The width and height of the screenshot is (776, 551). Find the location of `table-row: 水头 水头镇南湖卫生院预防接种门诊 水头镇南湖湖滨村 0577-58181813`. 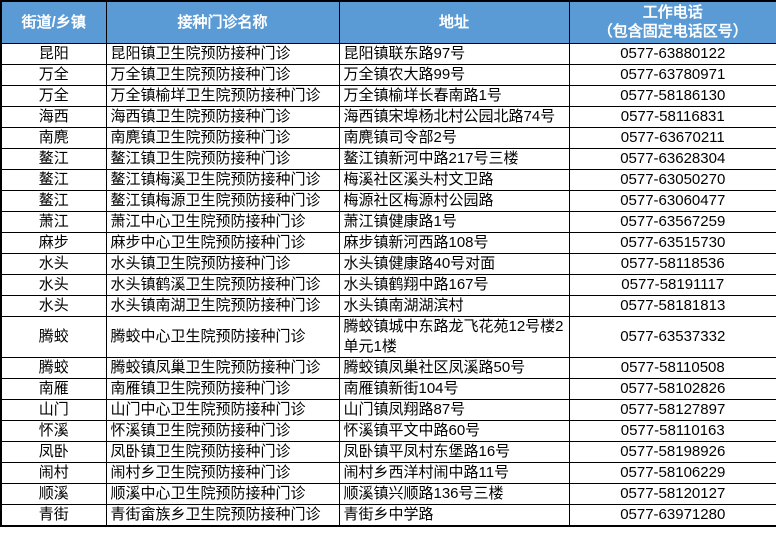

table-row: 水头 水头镇南湖卫生院预防接种门诊 水头镇南湖湖滨村 0577-58181813 is located at coordinates (388, 305).